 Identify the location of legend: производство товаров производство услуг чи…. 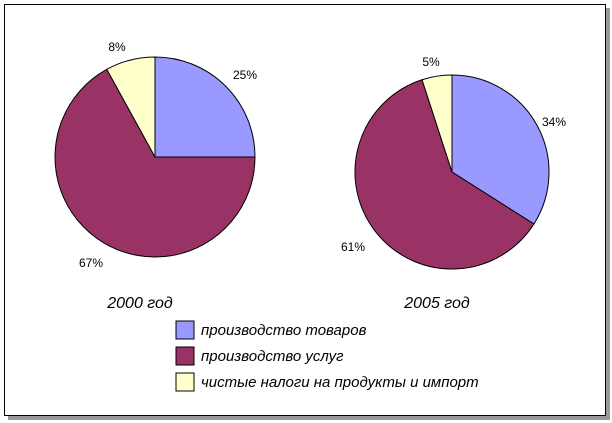
(327, 356).